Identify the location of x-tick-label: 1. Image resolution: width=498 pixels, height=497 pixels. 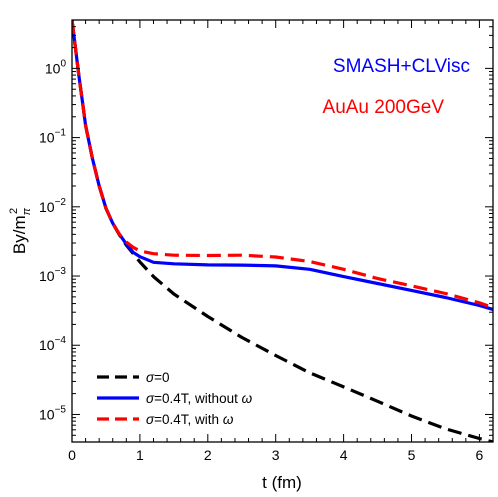
(140, 455).